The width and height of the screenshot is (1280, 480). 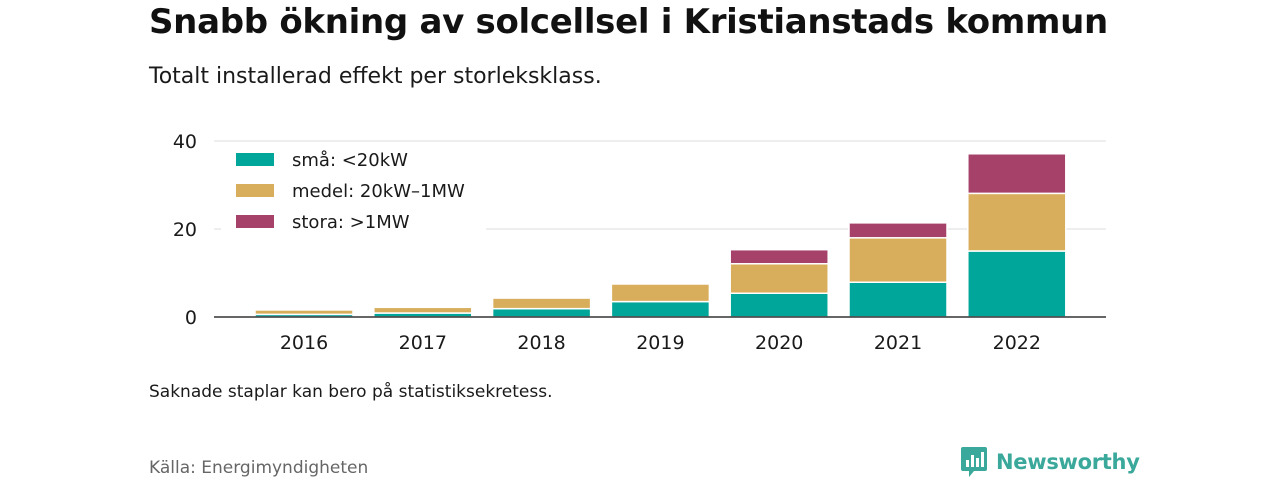 I want to click on y-tick-label: 0, so click(x=191, y=318).